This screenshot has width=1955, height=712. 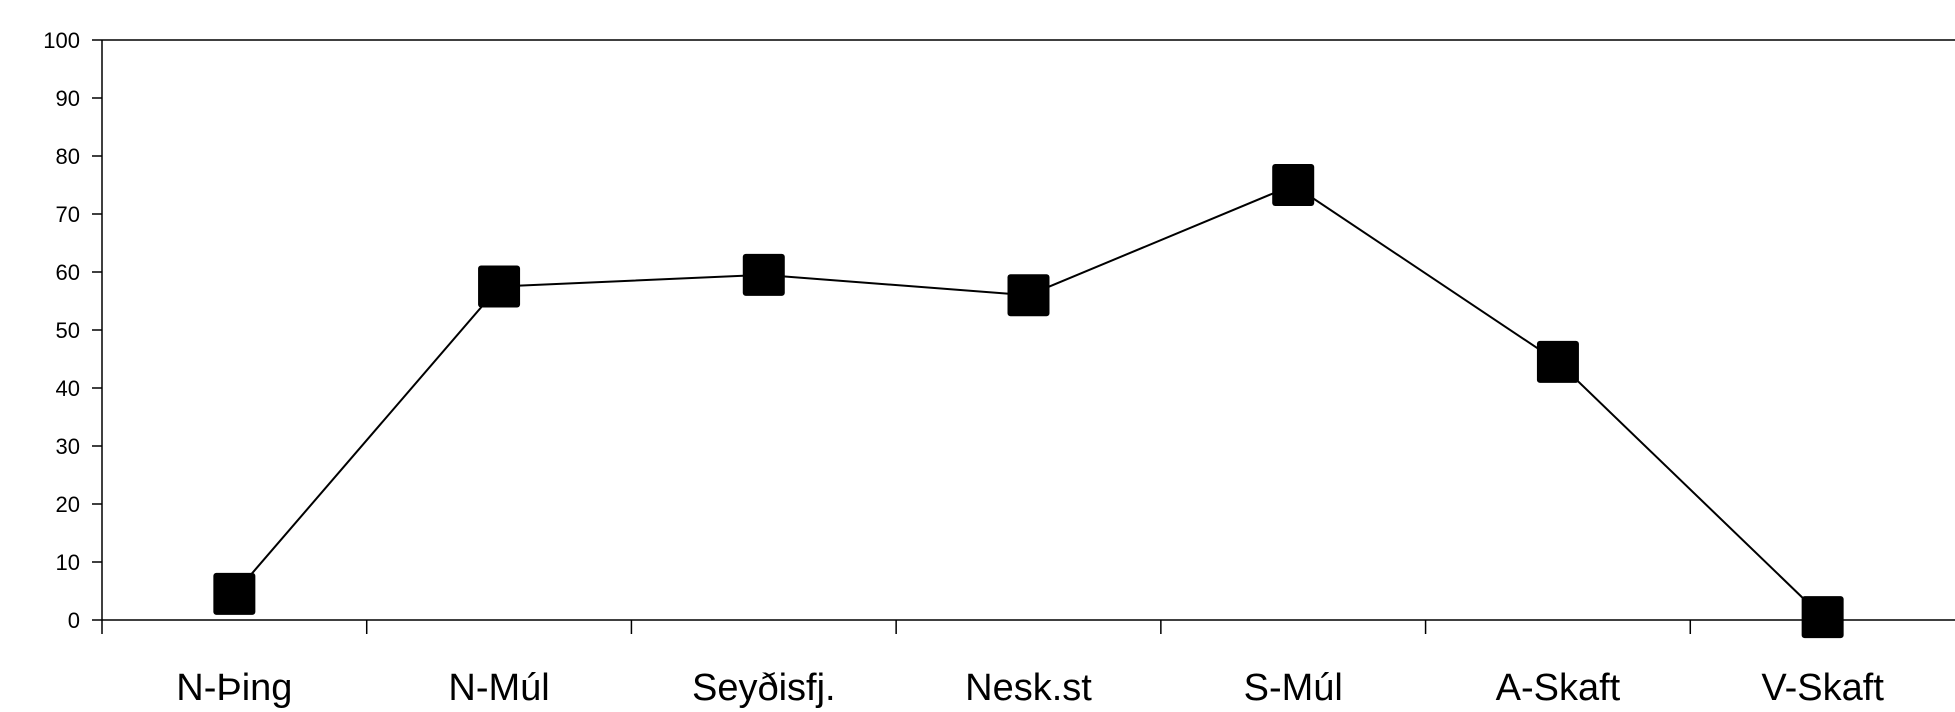 What do you see at coordinates (68, 446) in the screenshot?
I see `y-tick-label: 30` at bounding box center [68, 446].